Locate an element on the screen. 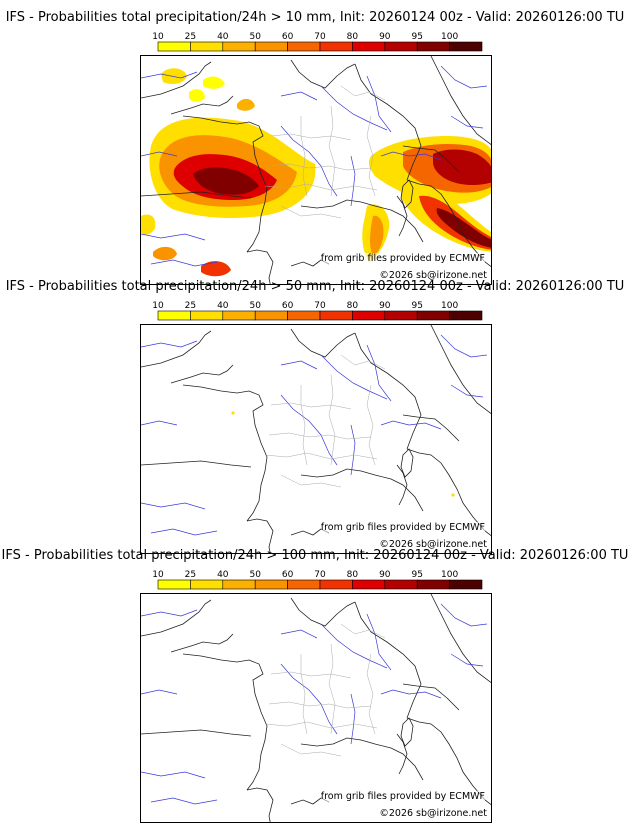  precip-east is located at coordinates (426, 199).